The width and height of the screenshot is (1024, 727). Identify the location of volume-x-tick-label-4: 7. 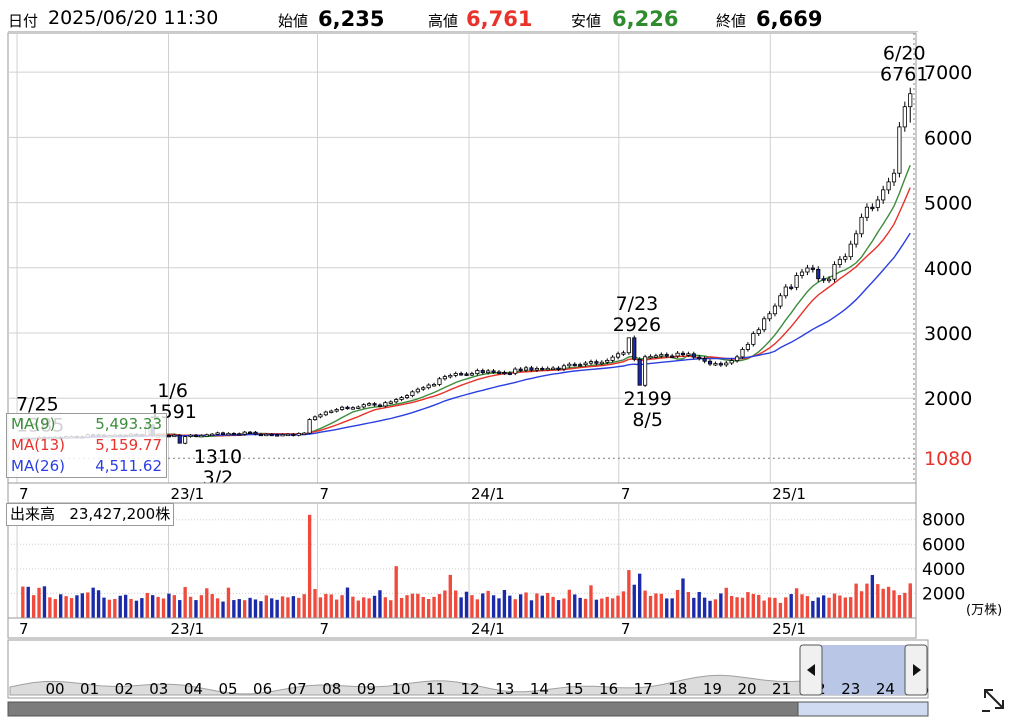
(626, 629).